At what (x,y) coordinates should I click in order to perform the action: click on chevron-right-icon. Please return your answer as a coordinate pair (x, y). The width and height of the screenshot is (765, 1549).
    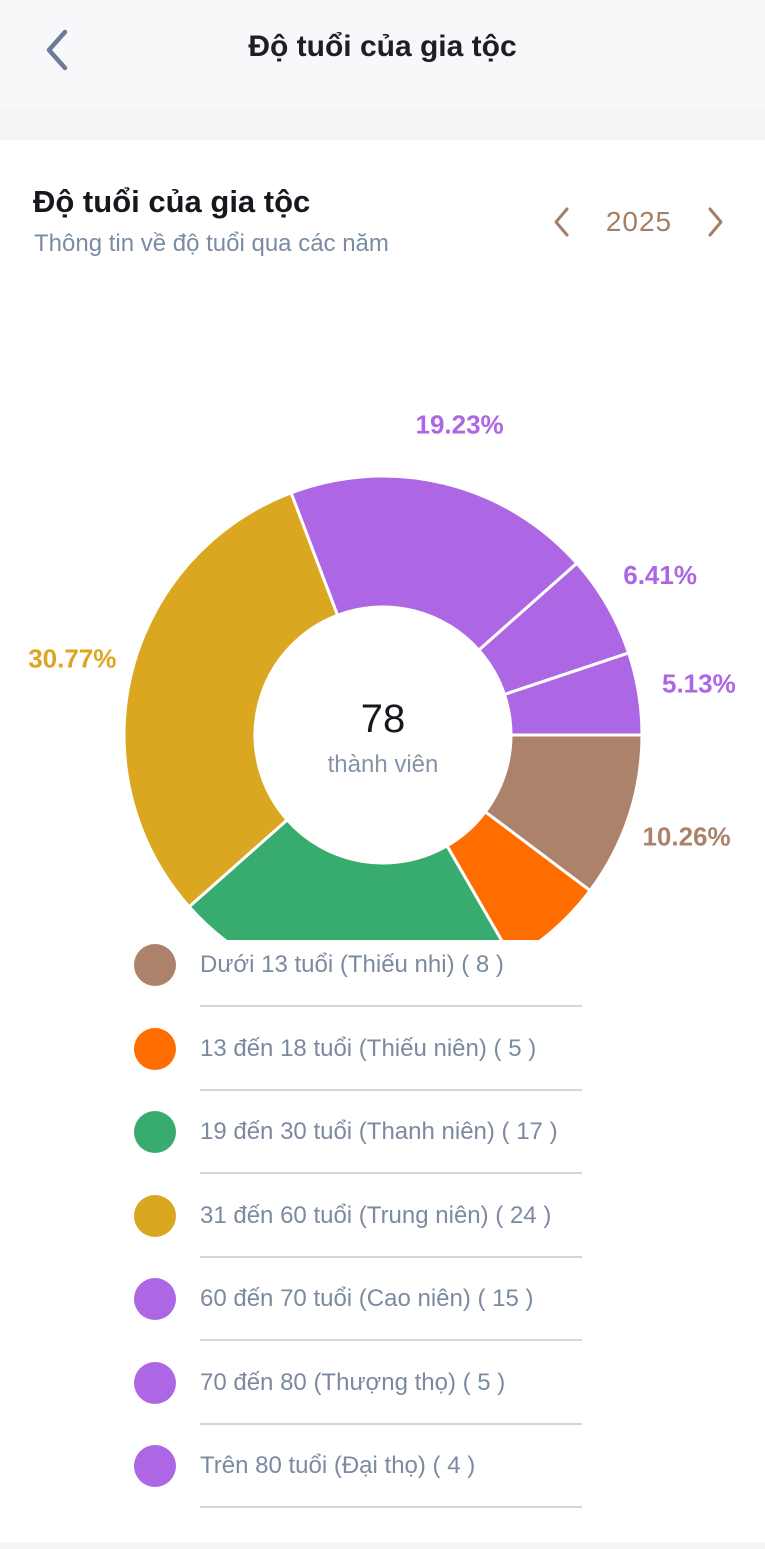
    Looking at the image, I should click on (715, 222).